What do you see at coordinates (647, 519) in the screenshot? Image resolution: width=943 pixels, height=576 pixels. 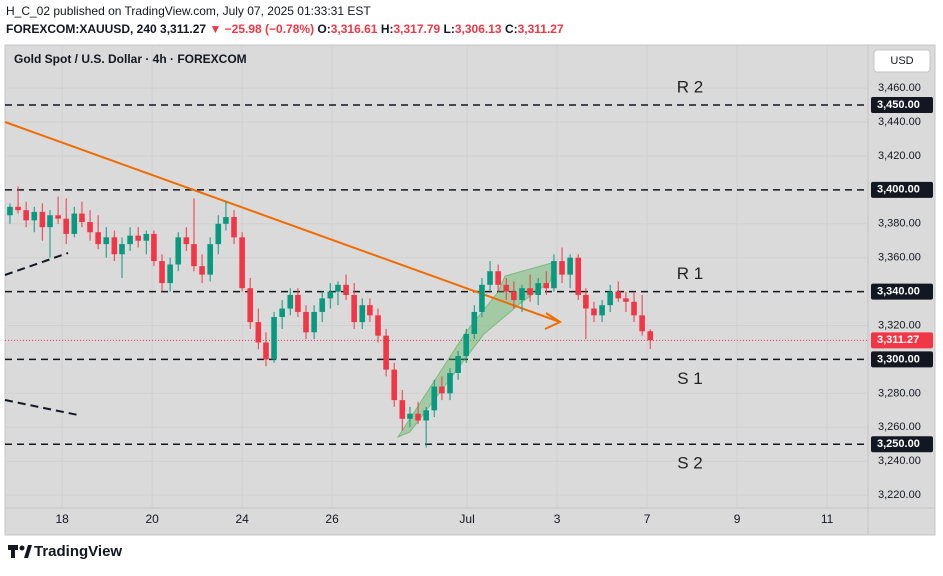 I see `x-tick-label: 7` at bounding box center [647, 519].